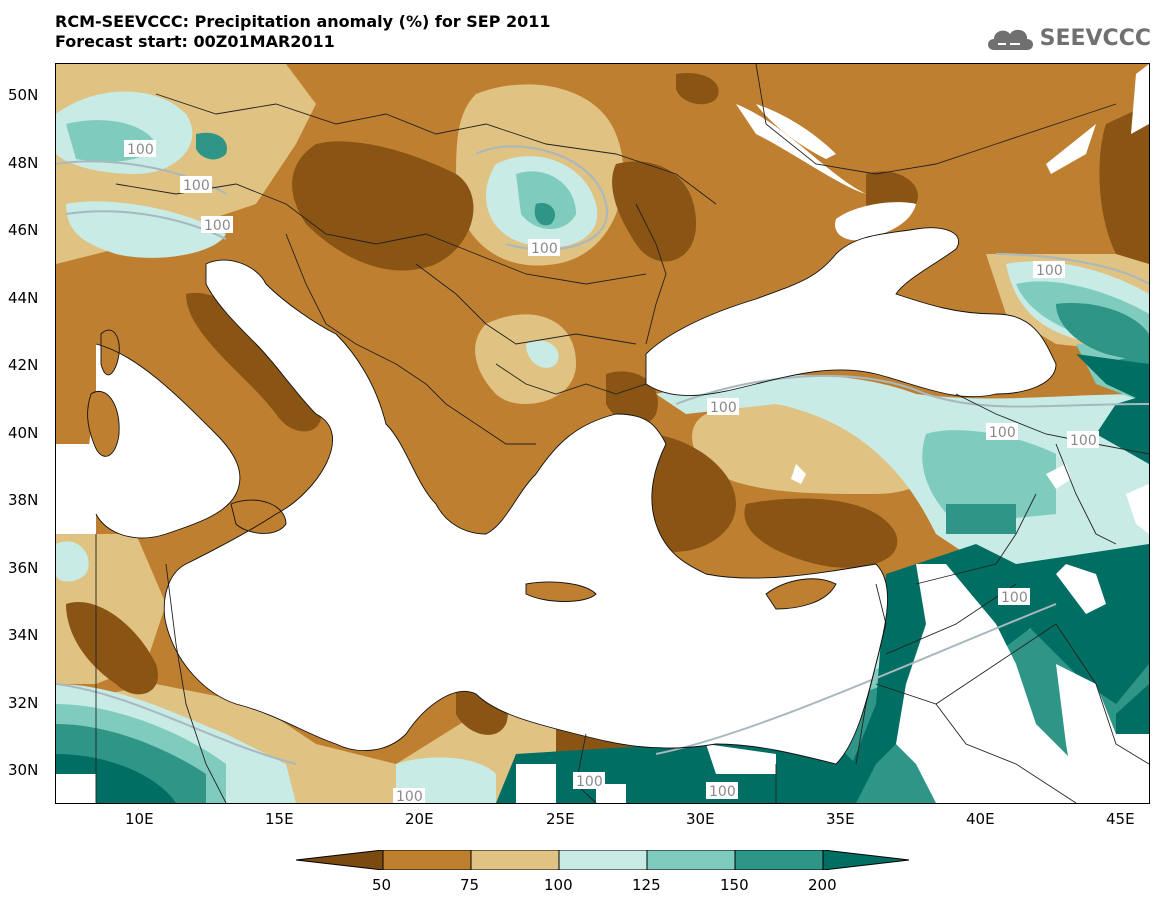 This screenshot has height=907, width=1165. Describe the element at coordinates (1095, 38) in the screenshot. I see `logo-text: SEEVCCC` at that location.